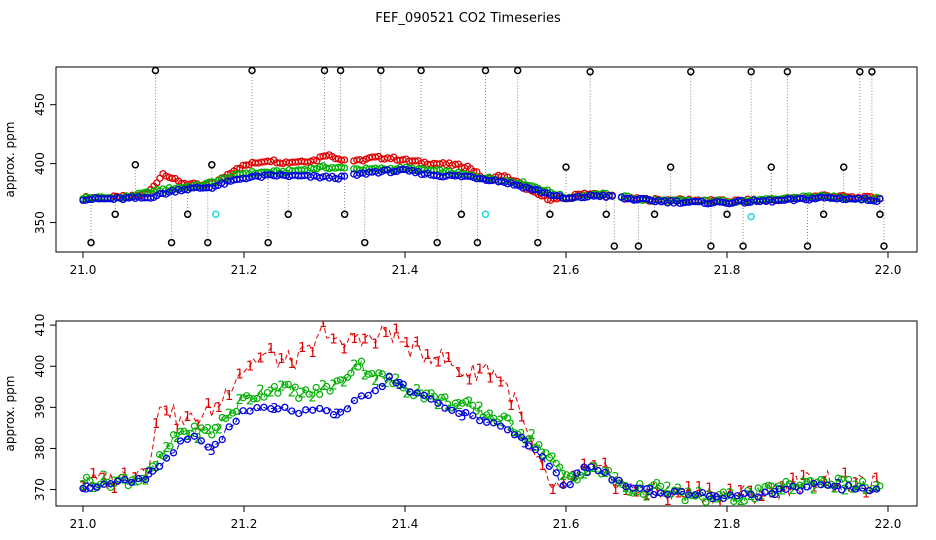 Image resolution: width=936 pixels, height=540 pixels. I want to click on y-tick-label: 370, so click(40, 489).